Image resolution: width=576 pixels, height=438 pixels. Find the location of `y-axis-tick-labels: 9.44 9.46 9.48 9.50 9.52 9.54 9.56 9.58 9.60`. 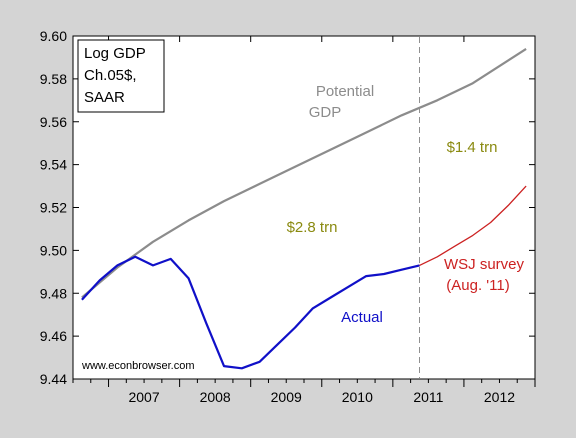

y-axis-tick-labels: 9.44 9.46 9.48 9.50 9.52 9.54 9.56 9.58 9.60 is located at coordinates (53, 207).